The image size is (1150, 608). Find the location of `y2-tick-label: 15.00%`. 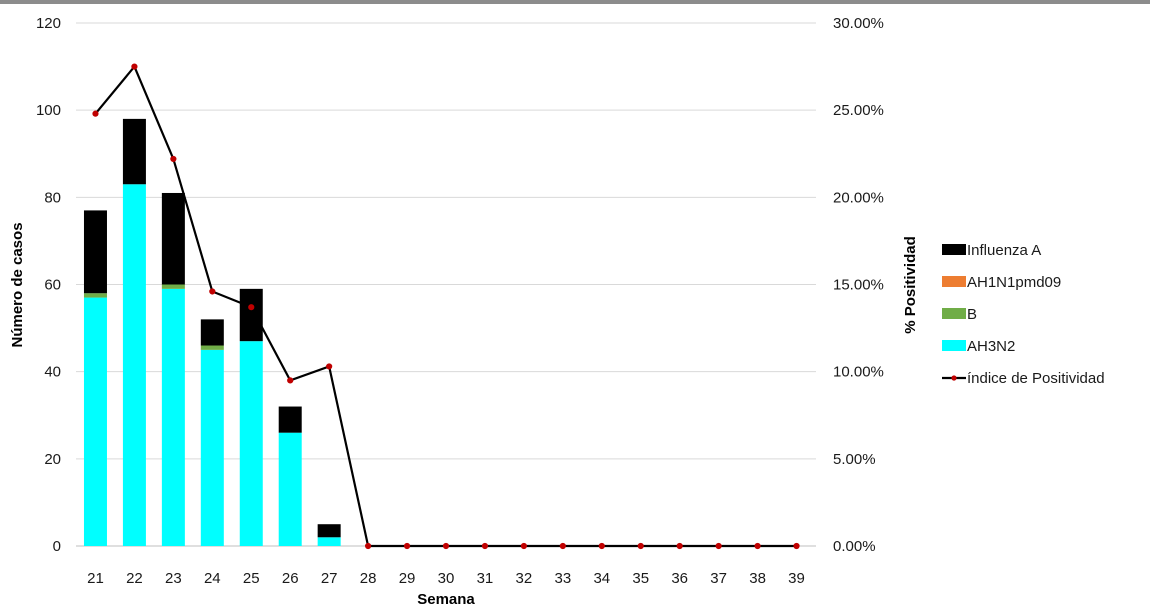

y2-tick-label: 15.00% is located at coordinates (858, 285).